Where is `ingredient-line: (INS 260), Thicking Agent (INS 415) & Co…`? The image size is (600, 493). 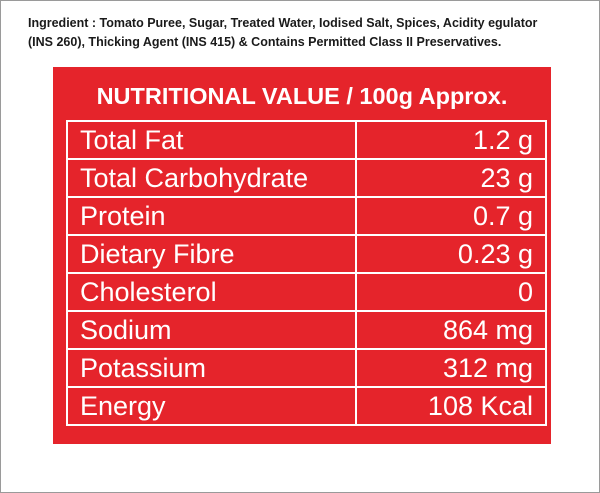 ingredient-line: (INS 260), Thicking Agent (INS 415) & Co… is located at coordinates (265, 42).